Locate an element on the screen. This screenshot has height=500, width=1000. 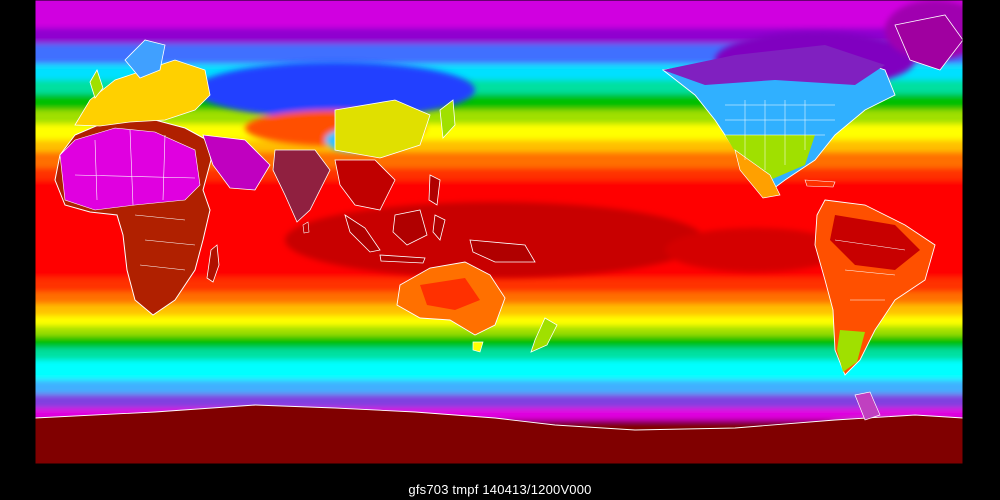
mexico is located at coordinates (757, 174).